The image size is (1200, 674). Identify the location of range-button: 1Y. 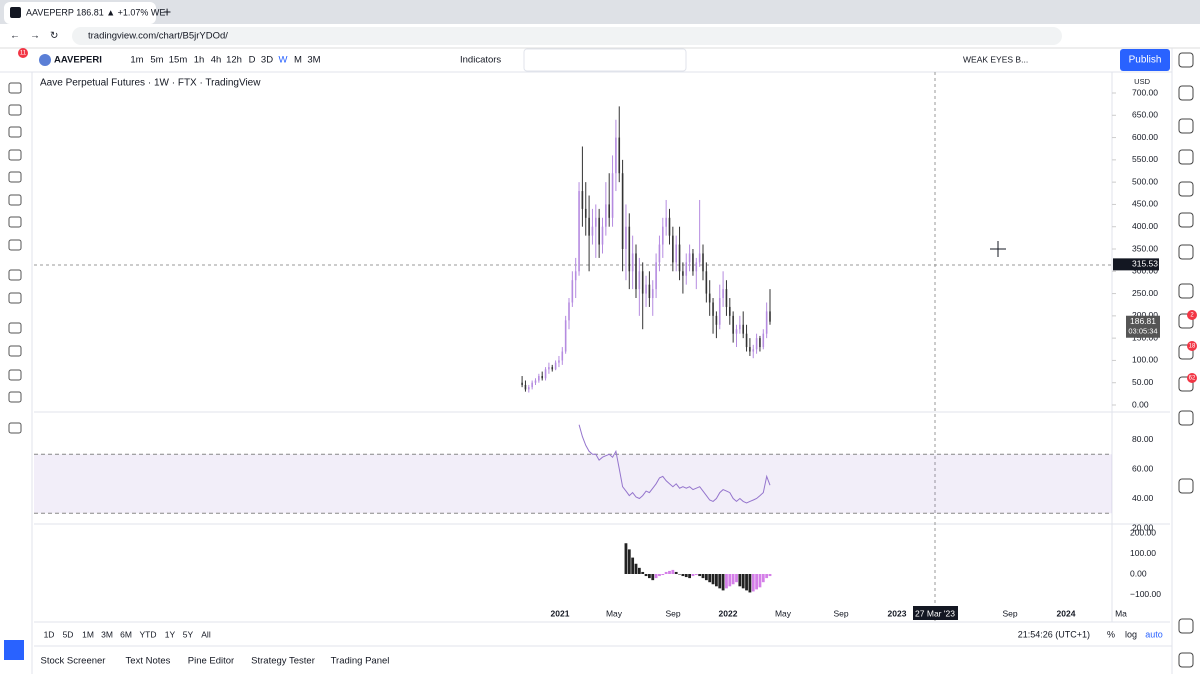
(170, 634).